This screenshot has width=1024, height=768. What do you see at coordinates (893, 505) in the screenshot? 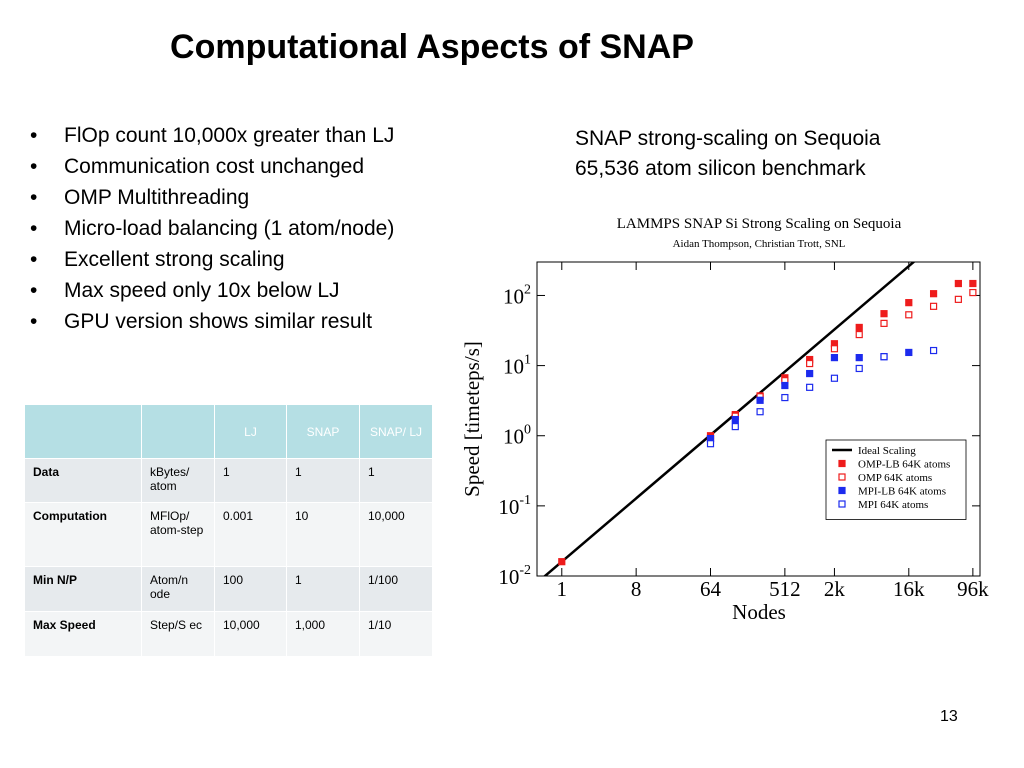
I see `legend-label: MPI 64K atoms` at bounding box center [893, 505].